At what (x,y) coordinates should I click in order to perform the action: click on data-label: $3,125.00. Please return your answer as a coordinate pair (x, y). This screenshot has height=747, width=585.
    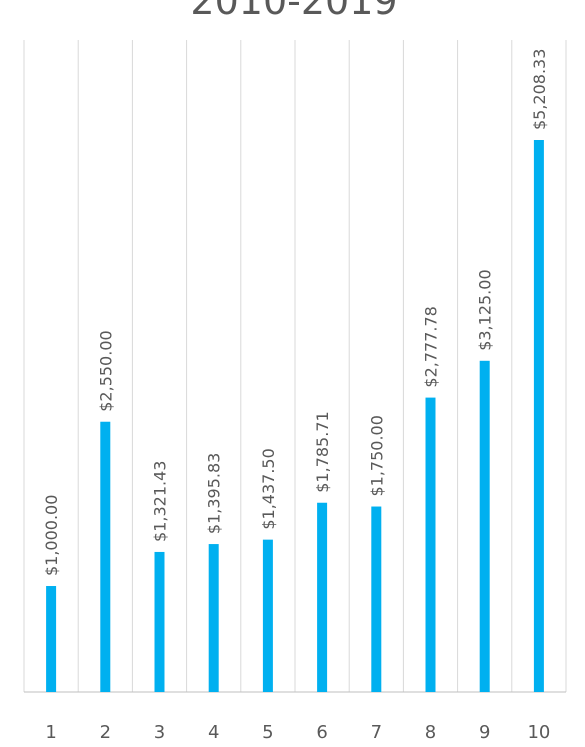
    Looking at the image, I should click on (485, 309).